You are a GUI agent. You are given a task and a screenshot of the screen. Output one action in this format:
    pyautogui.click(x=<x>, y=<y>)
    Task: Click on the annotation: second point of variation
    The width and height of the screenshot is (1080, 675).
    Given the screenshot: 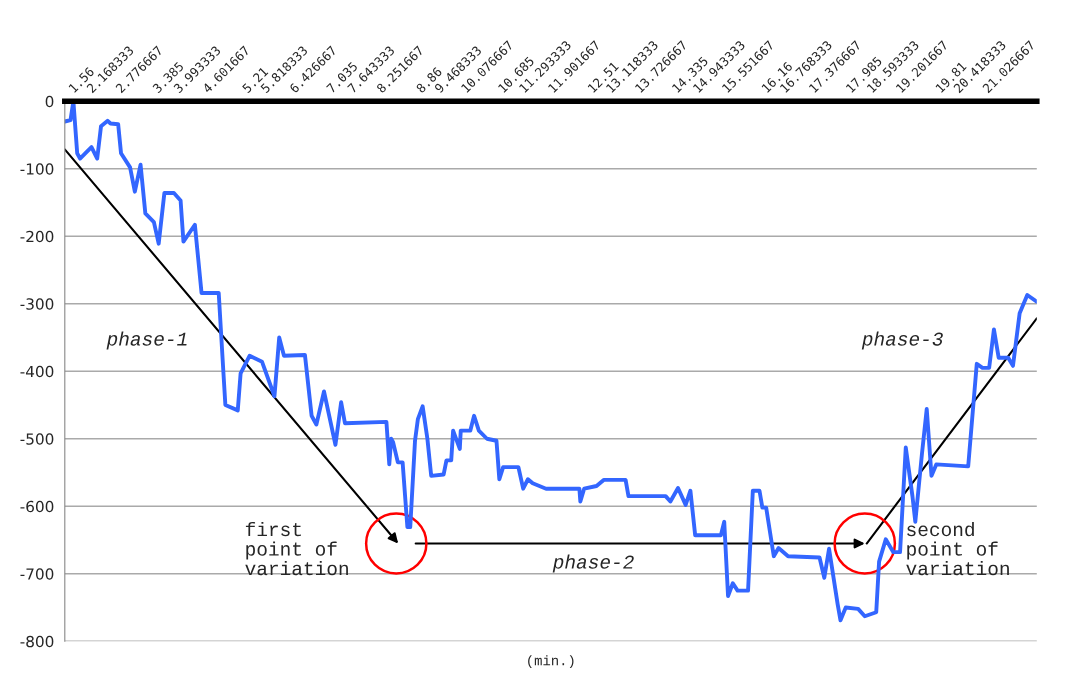 What is the action you would take?
    pyautogui.click(x=957, y=548)
    